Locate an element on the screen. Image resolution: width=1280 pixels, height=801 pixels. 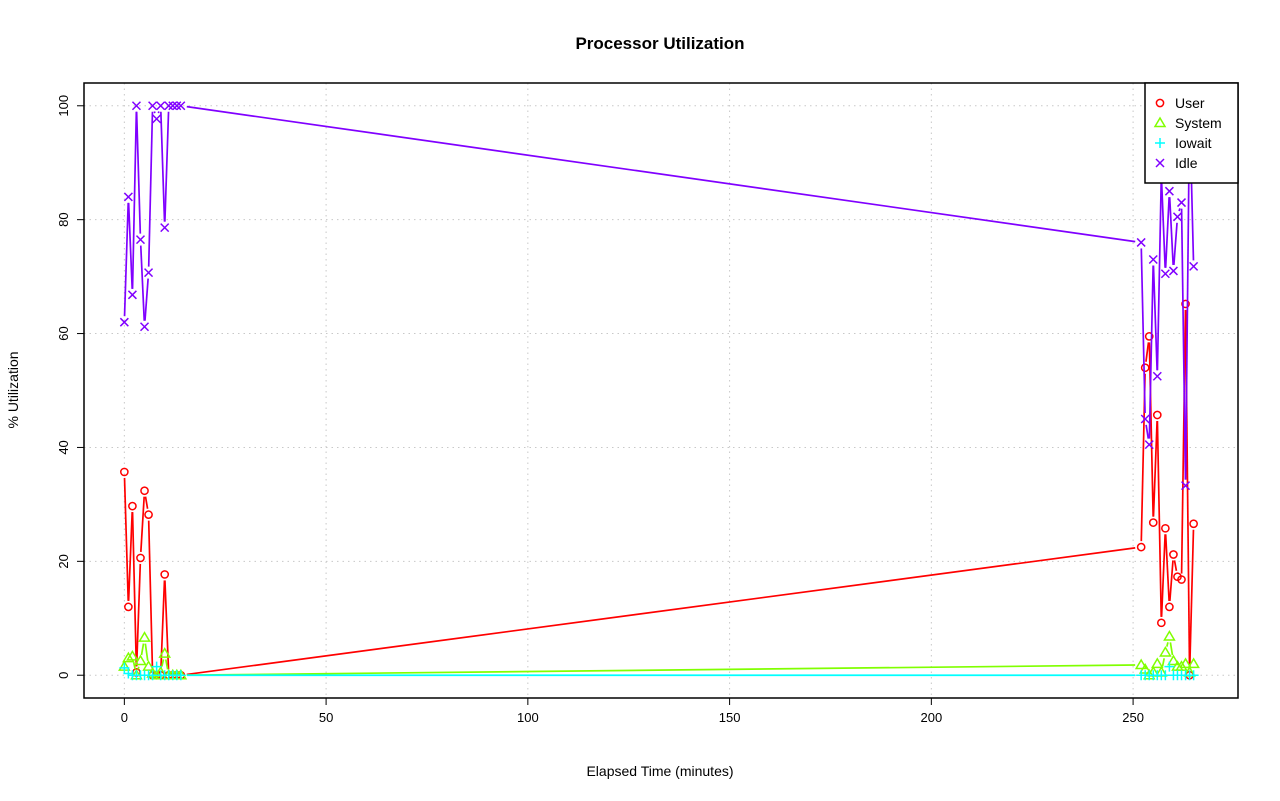
legend-iowait-label: Iowait is located at coordinates (1193, 143).